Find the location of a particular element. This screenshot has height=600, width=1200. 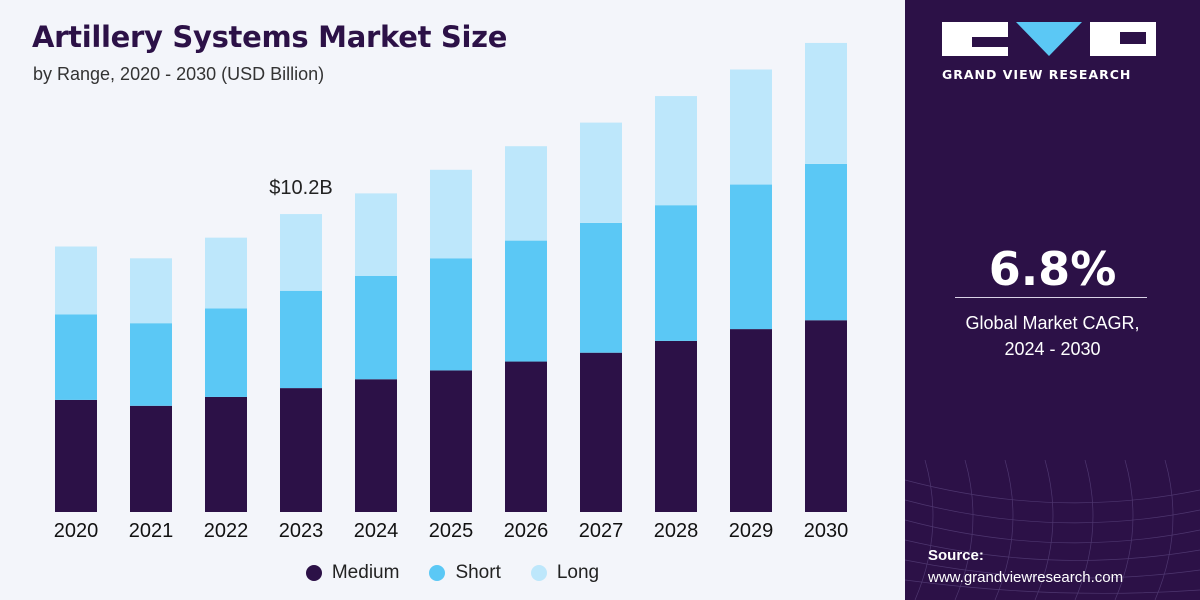

bar-short-2027 is located at coordinates (601, 287).